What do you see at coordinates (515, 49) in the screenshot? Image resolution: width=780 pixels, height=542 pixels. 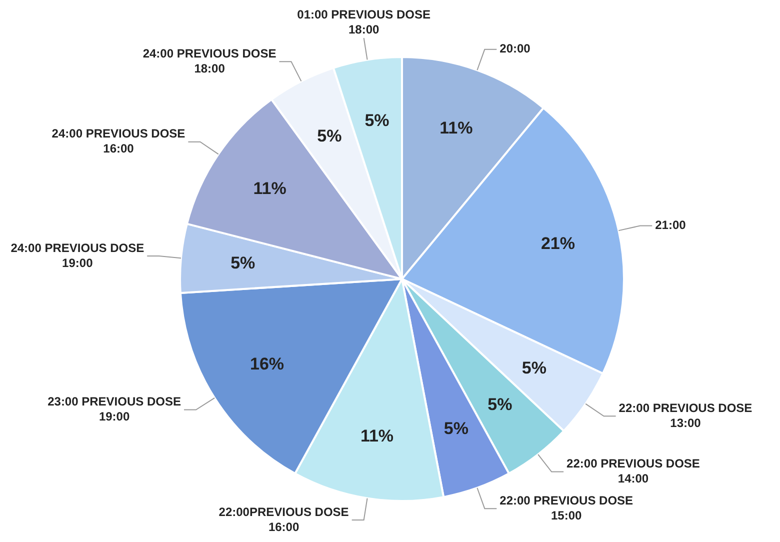 I see `slice-label: 20:00` at bounding box center [515, 49].